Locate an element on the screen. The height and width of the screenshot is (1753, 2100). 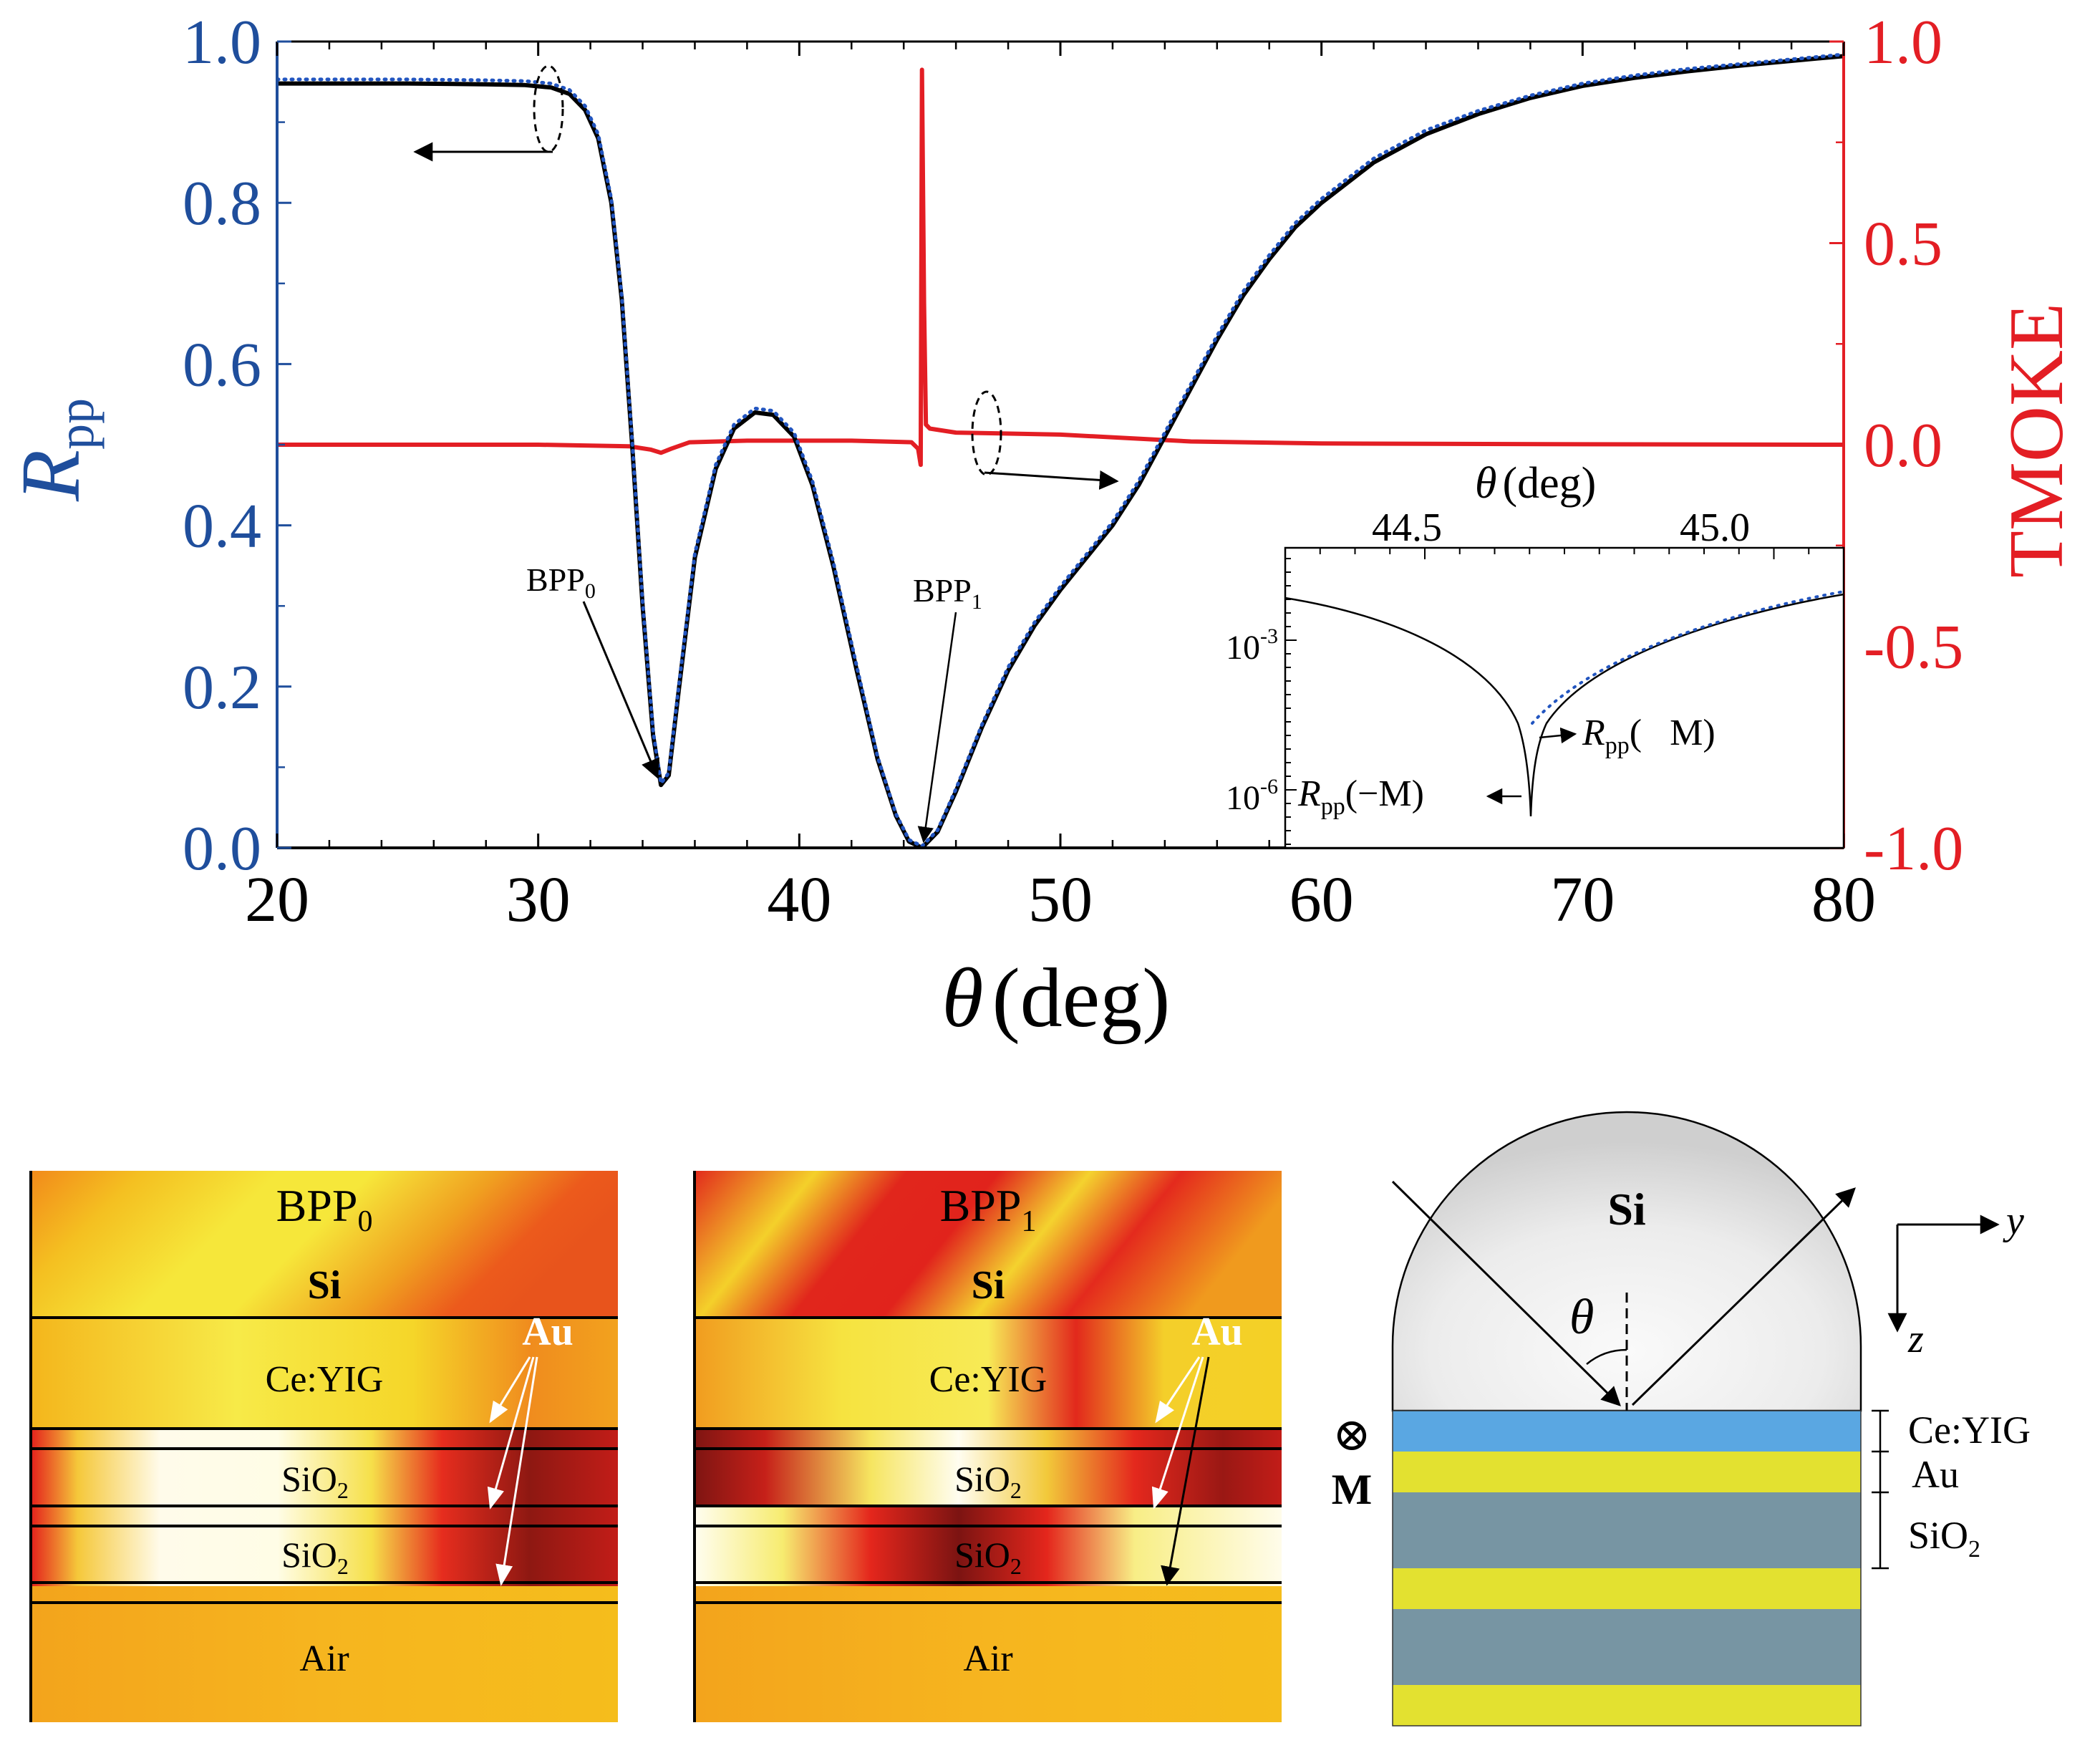
prism-schematic: Si θ y z ⊗ M Ce:YIG Au SiO2 is located at coordinates (1681, 1419).